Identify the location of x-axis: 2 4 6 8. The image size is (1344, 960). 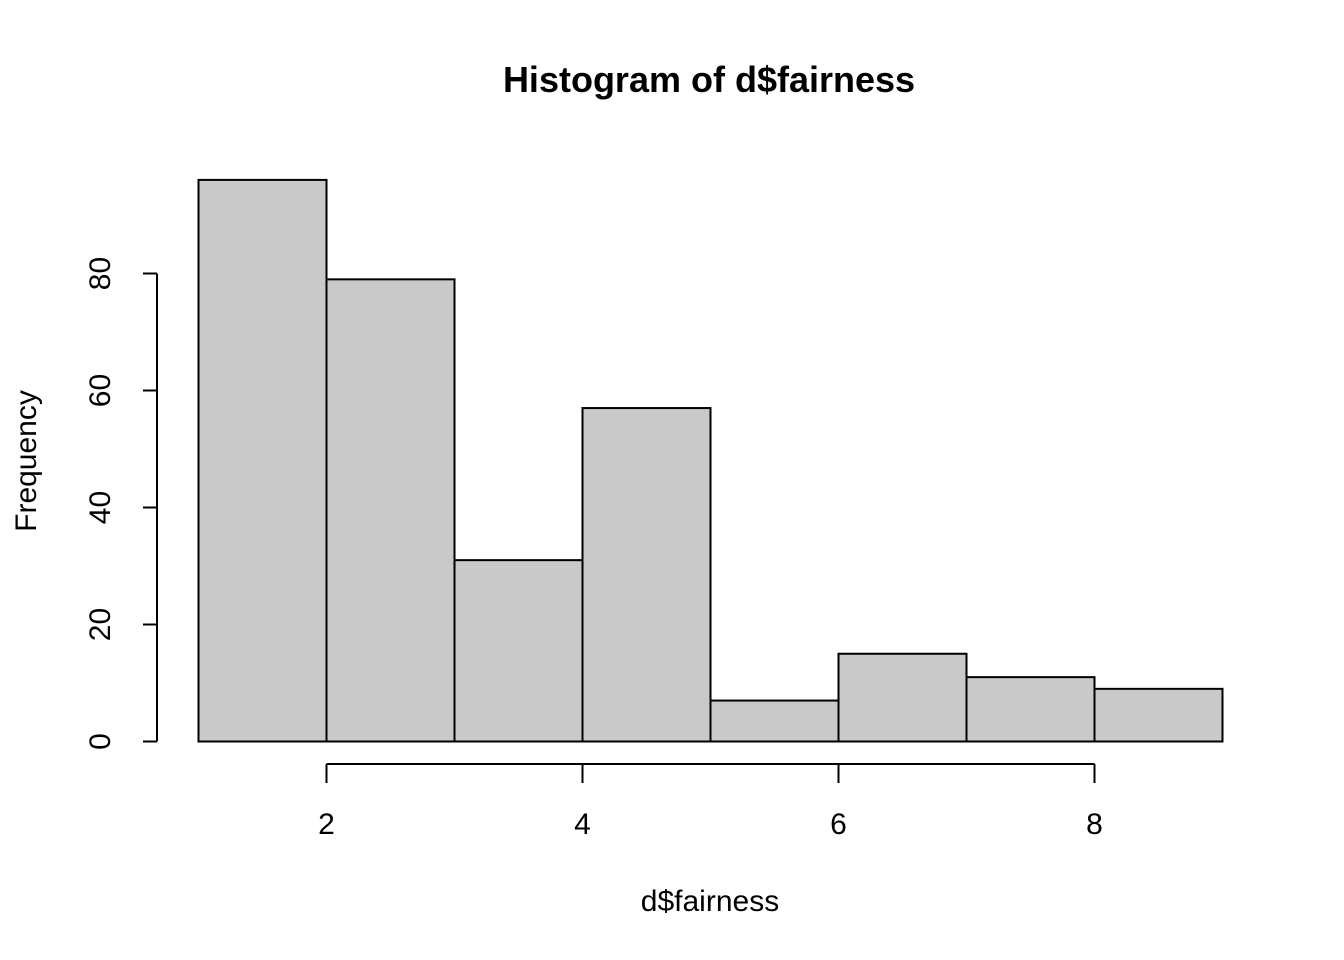
(710, 802).